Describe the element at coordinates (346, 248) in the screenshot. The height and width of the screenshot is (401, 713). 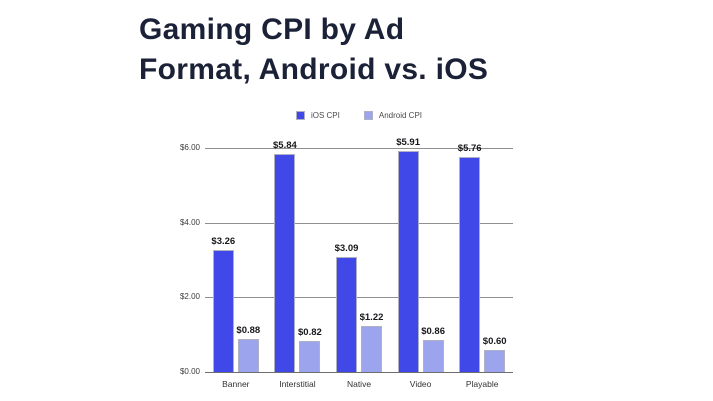
I see `value-label-ios-cpi-native: $3.09` at that location.